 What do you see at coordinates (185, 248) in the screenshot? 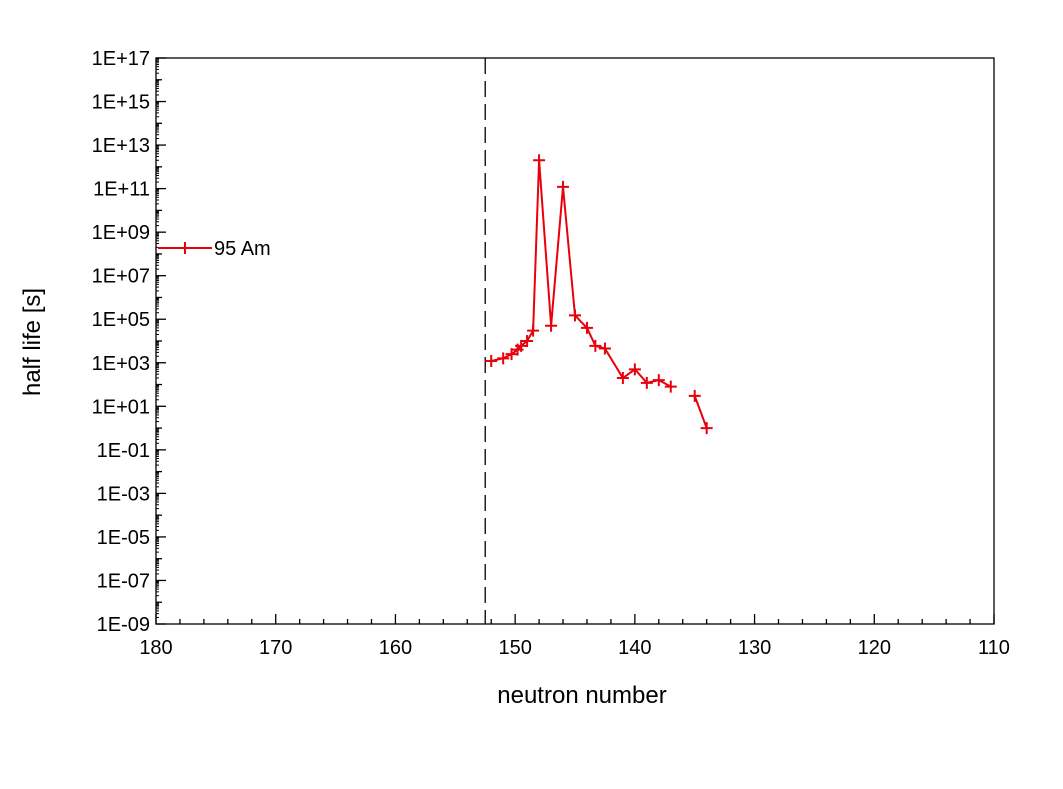
I see `legend-marker` at bounding box center [185, 248].